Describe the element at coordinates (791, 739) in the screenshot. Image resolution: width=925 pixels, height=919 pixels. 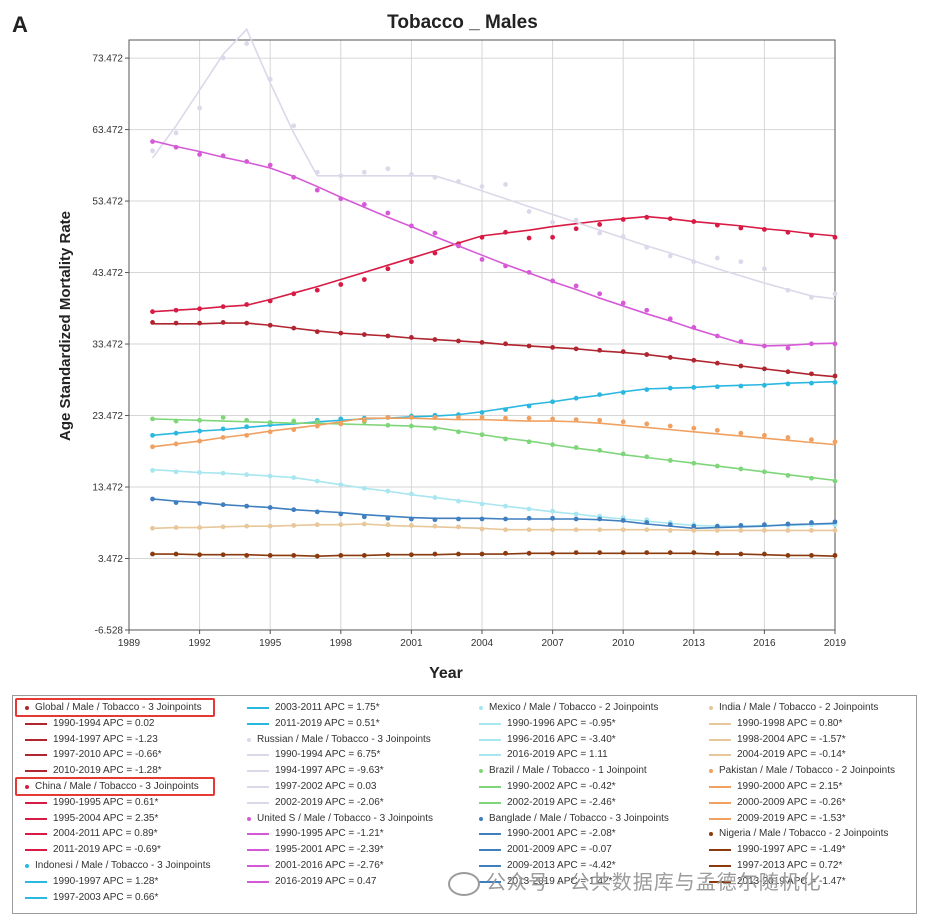
I see `legend-label: 1998-2004 APC = -1.57*` at that location.